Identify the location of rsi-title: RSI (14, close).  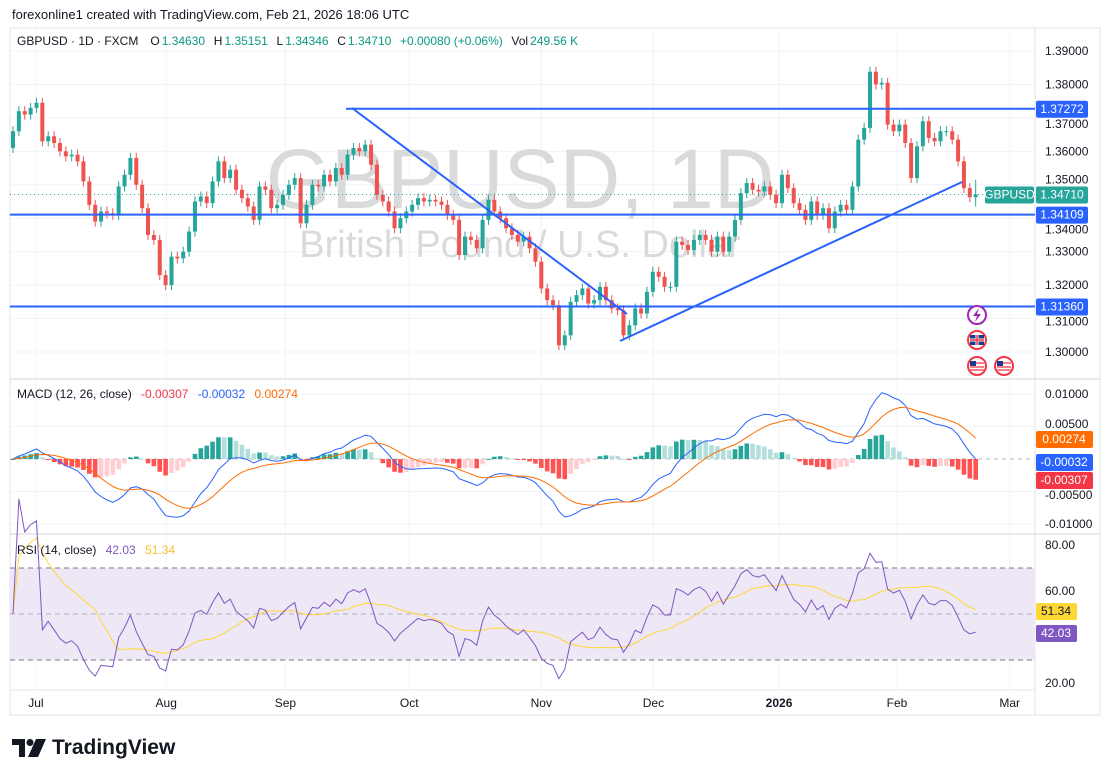
(57, 550).